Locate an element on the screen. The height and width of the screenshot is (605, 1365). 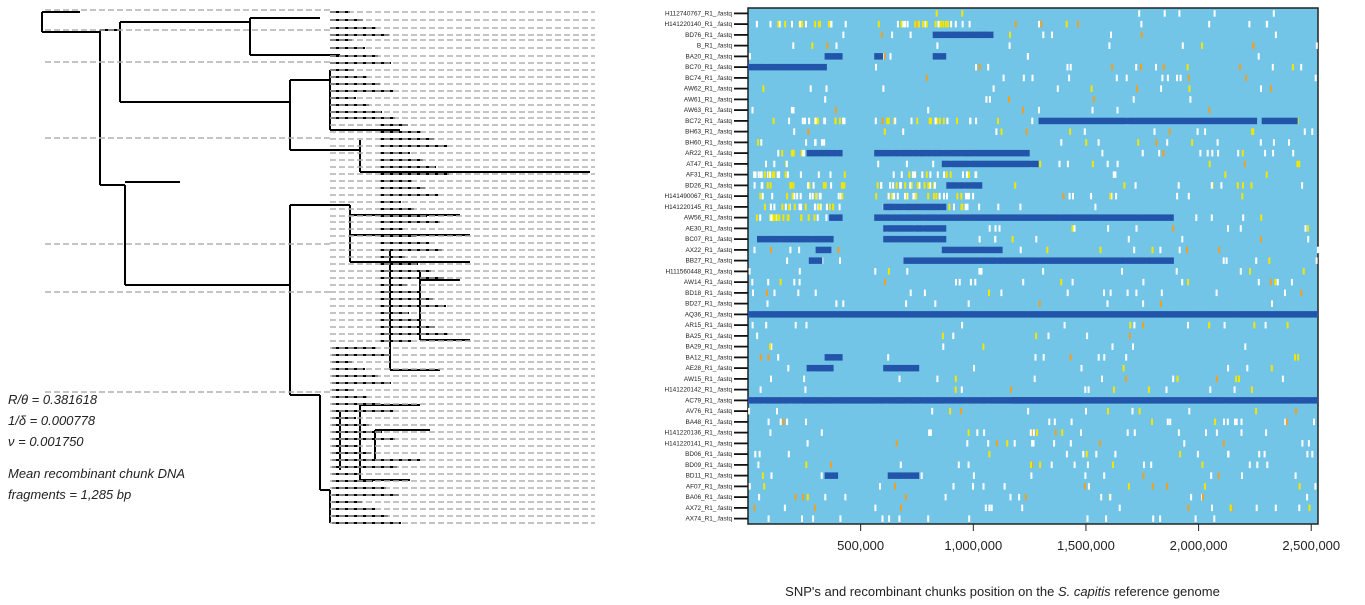
taxon-label: AW14_R1_.fastq is located at coordinates (708, 282).